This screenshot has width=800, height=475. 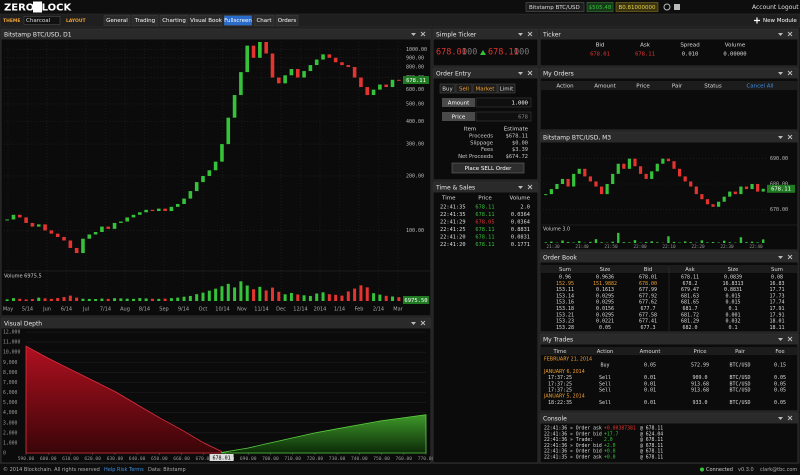 I want to click on theme-select, so click(x=42, y=20).